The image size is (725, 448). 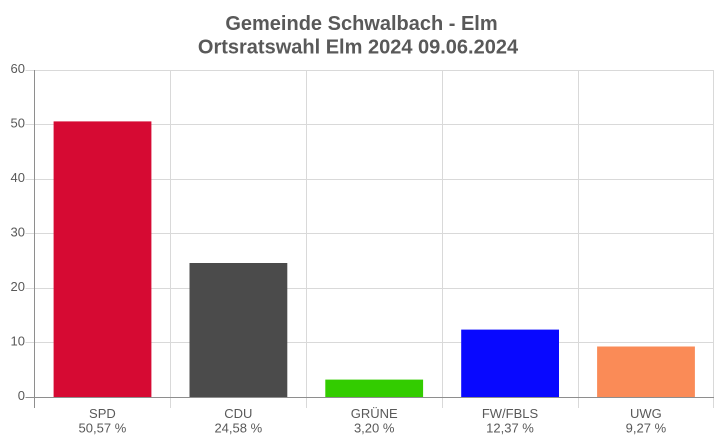 What do you see at coordinates (361, 24) in the screenshot?
I see `svg-text: Gemeinde Schwalbach - Elm` at bounding box center [361, 24].